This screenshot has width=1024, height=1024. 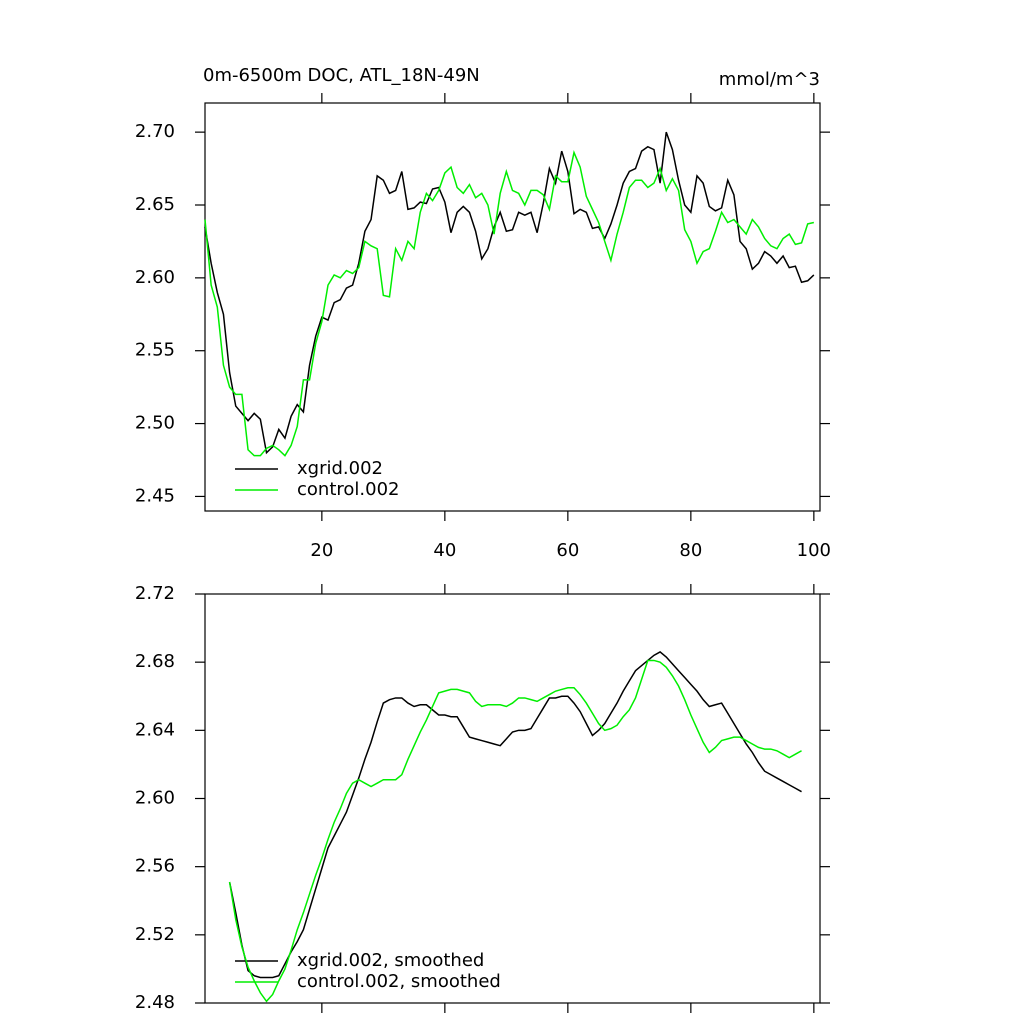 I want to click on x-tick-label: 20, so click(x=321, y=550).